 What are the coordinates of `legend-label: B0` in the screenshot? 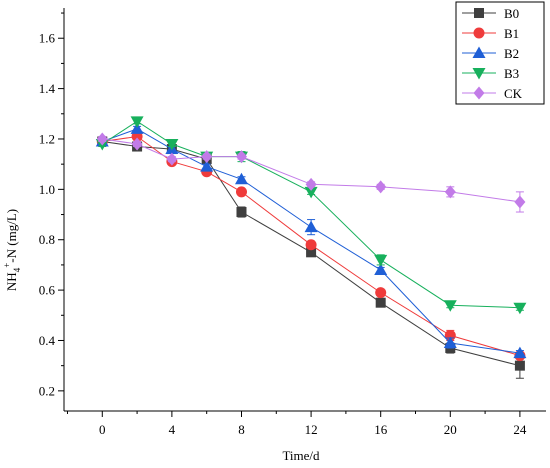 It's located at (511, 13).